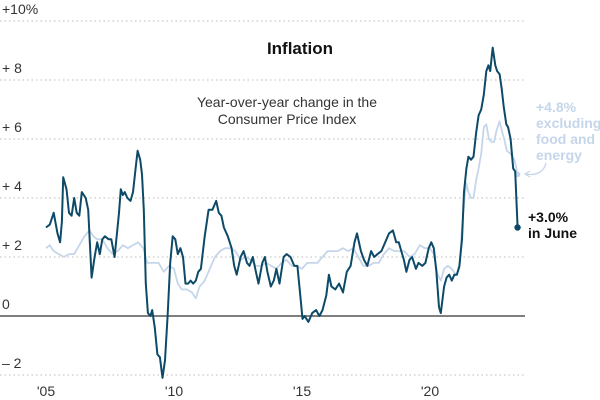  Describe the element at coordinates (12, 186) in the screenshot. I see `y-tick-label: + 4` at that location.